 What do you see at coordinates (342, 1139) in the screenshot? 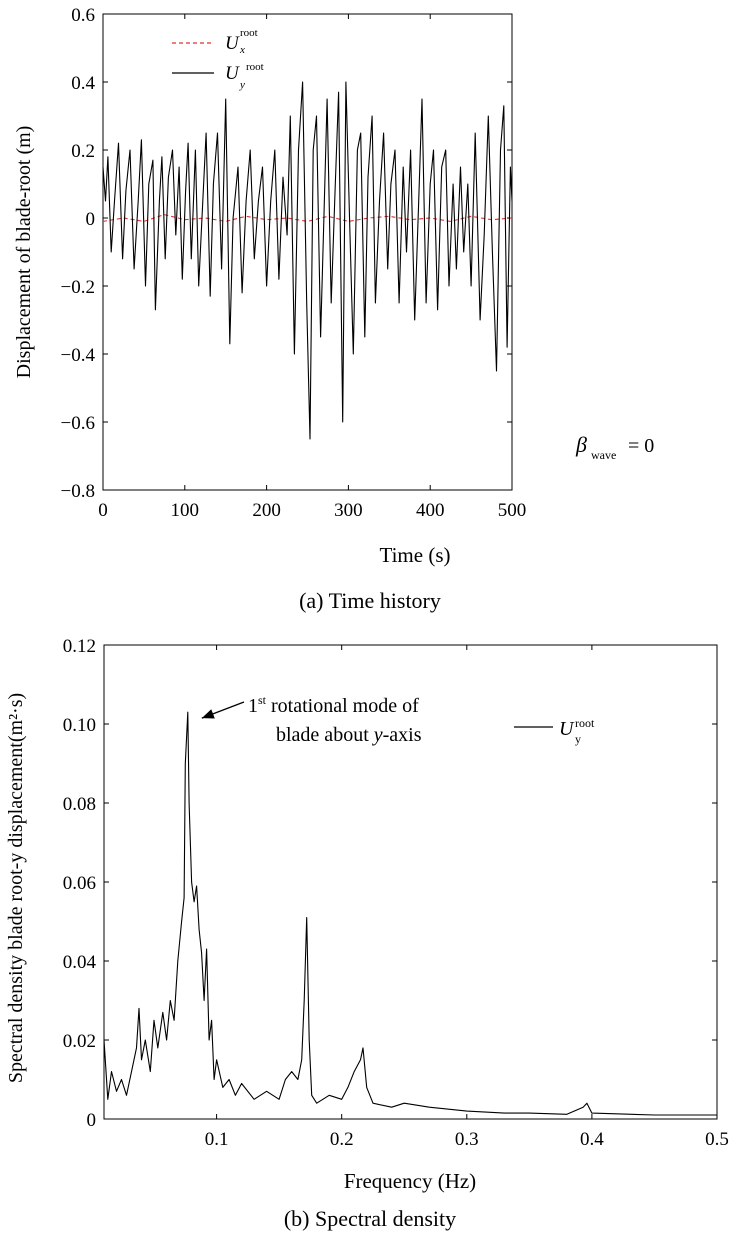
I see `chart-b-xtick-label: 0.2` at bounding box center [342, 1139].